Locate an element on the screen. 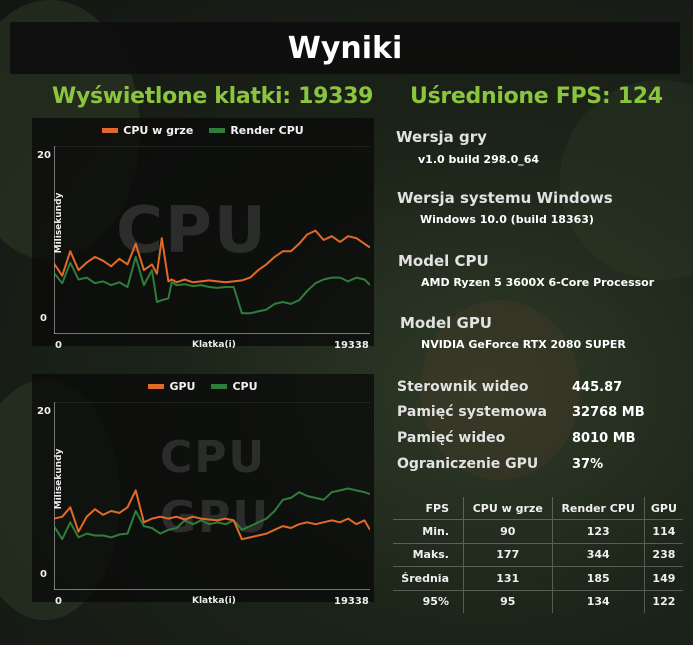 Image resolution: width=693 pixels, height=645 pixels. legend-item: CPU is located at coordinates (234, 386).